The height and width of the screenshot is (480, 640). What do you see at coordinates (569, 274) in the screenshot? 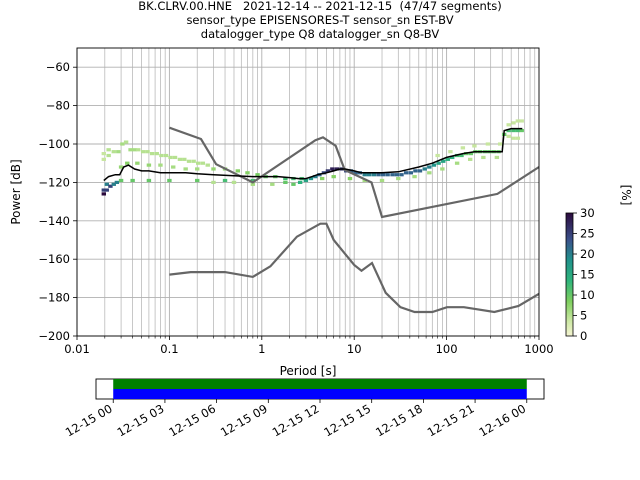
I see `colorbar-gradient` at bounding box center [569, 274].